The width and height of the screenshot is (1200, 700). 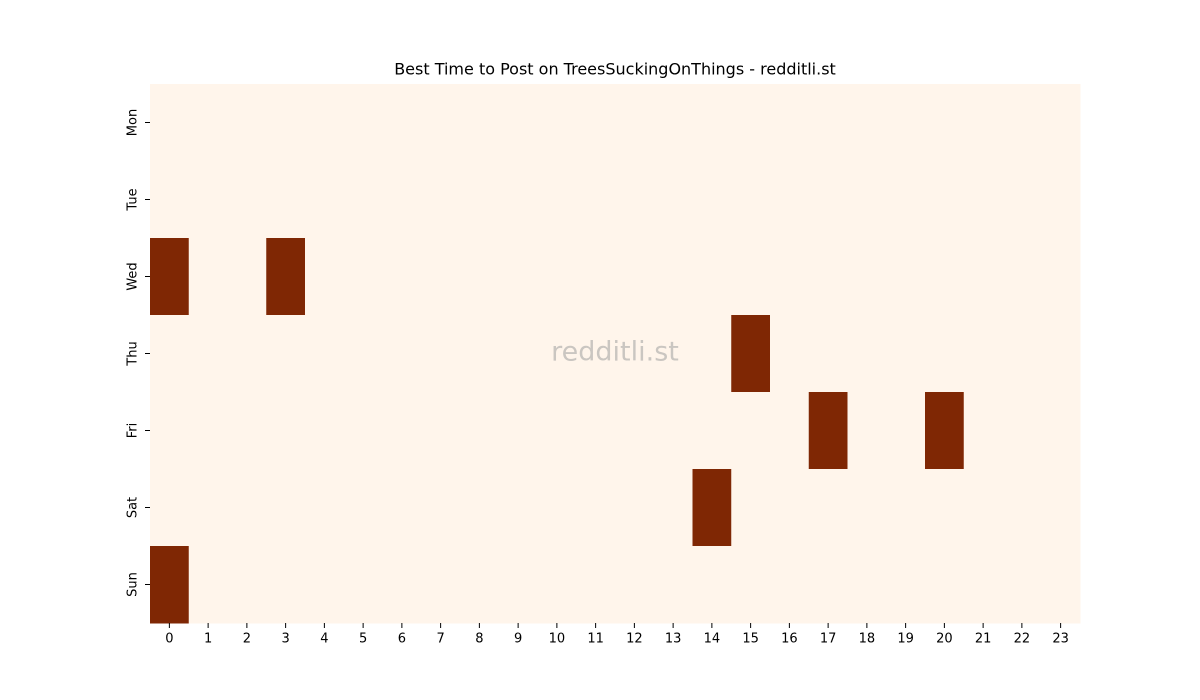 What do you see at coordinates (712, 639) in the screenshot?
I see `x-tick-label: 14` at bounding box center [712, 639].